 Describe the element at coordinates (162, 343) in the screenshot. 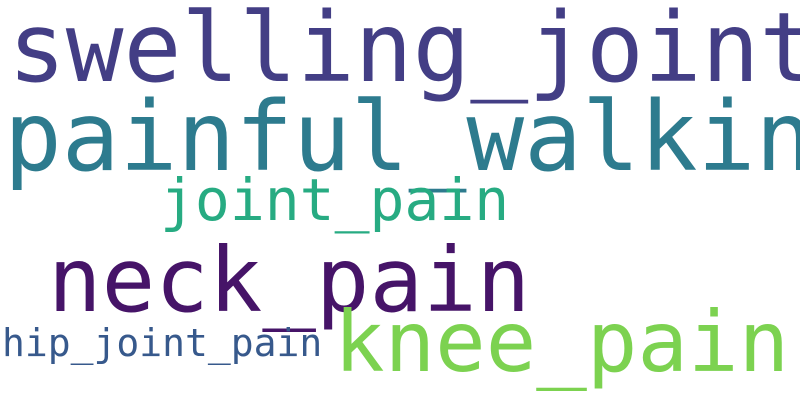

I see `word-hip-joint-pain: hip_joint_pain` at that location.